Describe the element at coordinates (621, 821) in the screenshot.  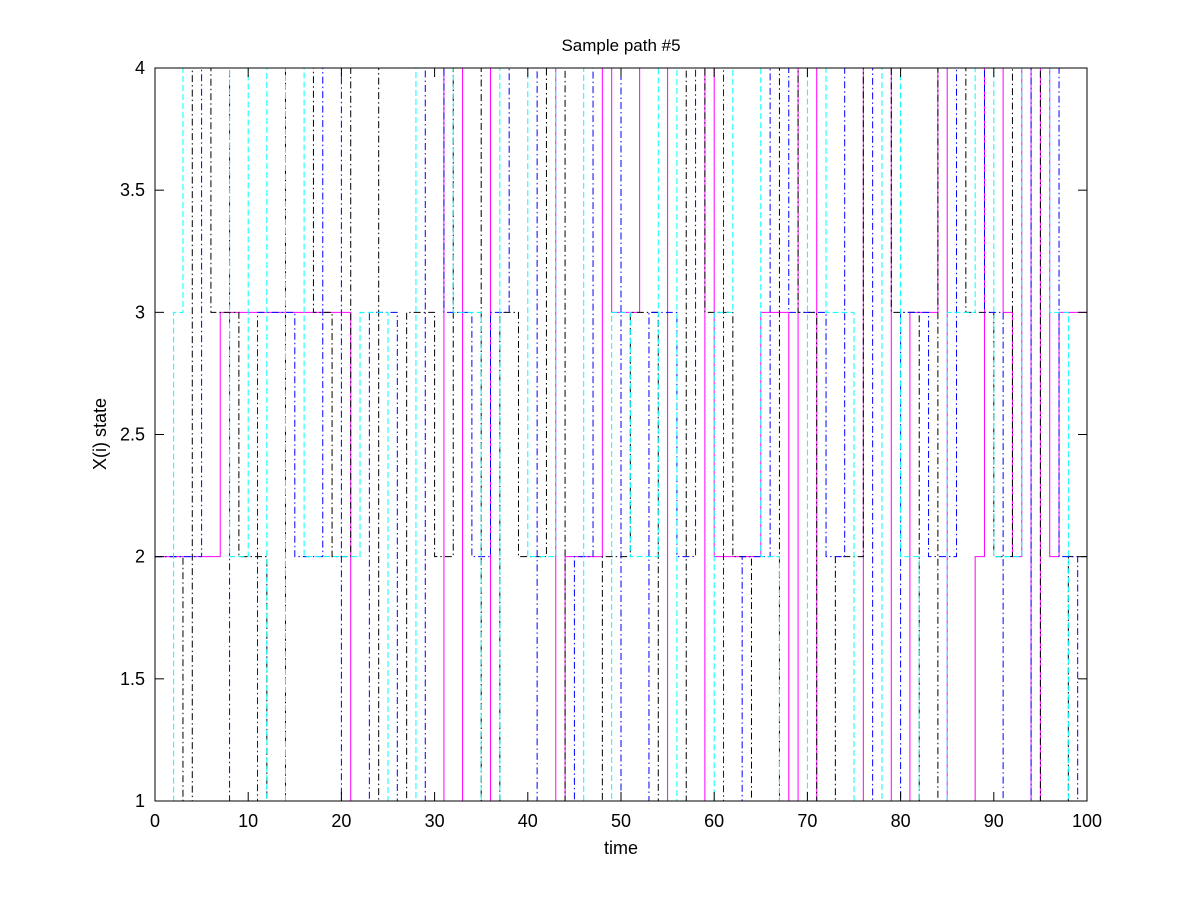
I see `x-tick-label: 50` at that location.